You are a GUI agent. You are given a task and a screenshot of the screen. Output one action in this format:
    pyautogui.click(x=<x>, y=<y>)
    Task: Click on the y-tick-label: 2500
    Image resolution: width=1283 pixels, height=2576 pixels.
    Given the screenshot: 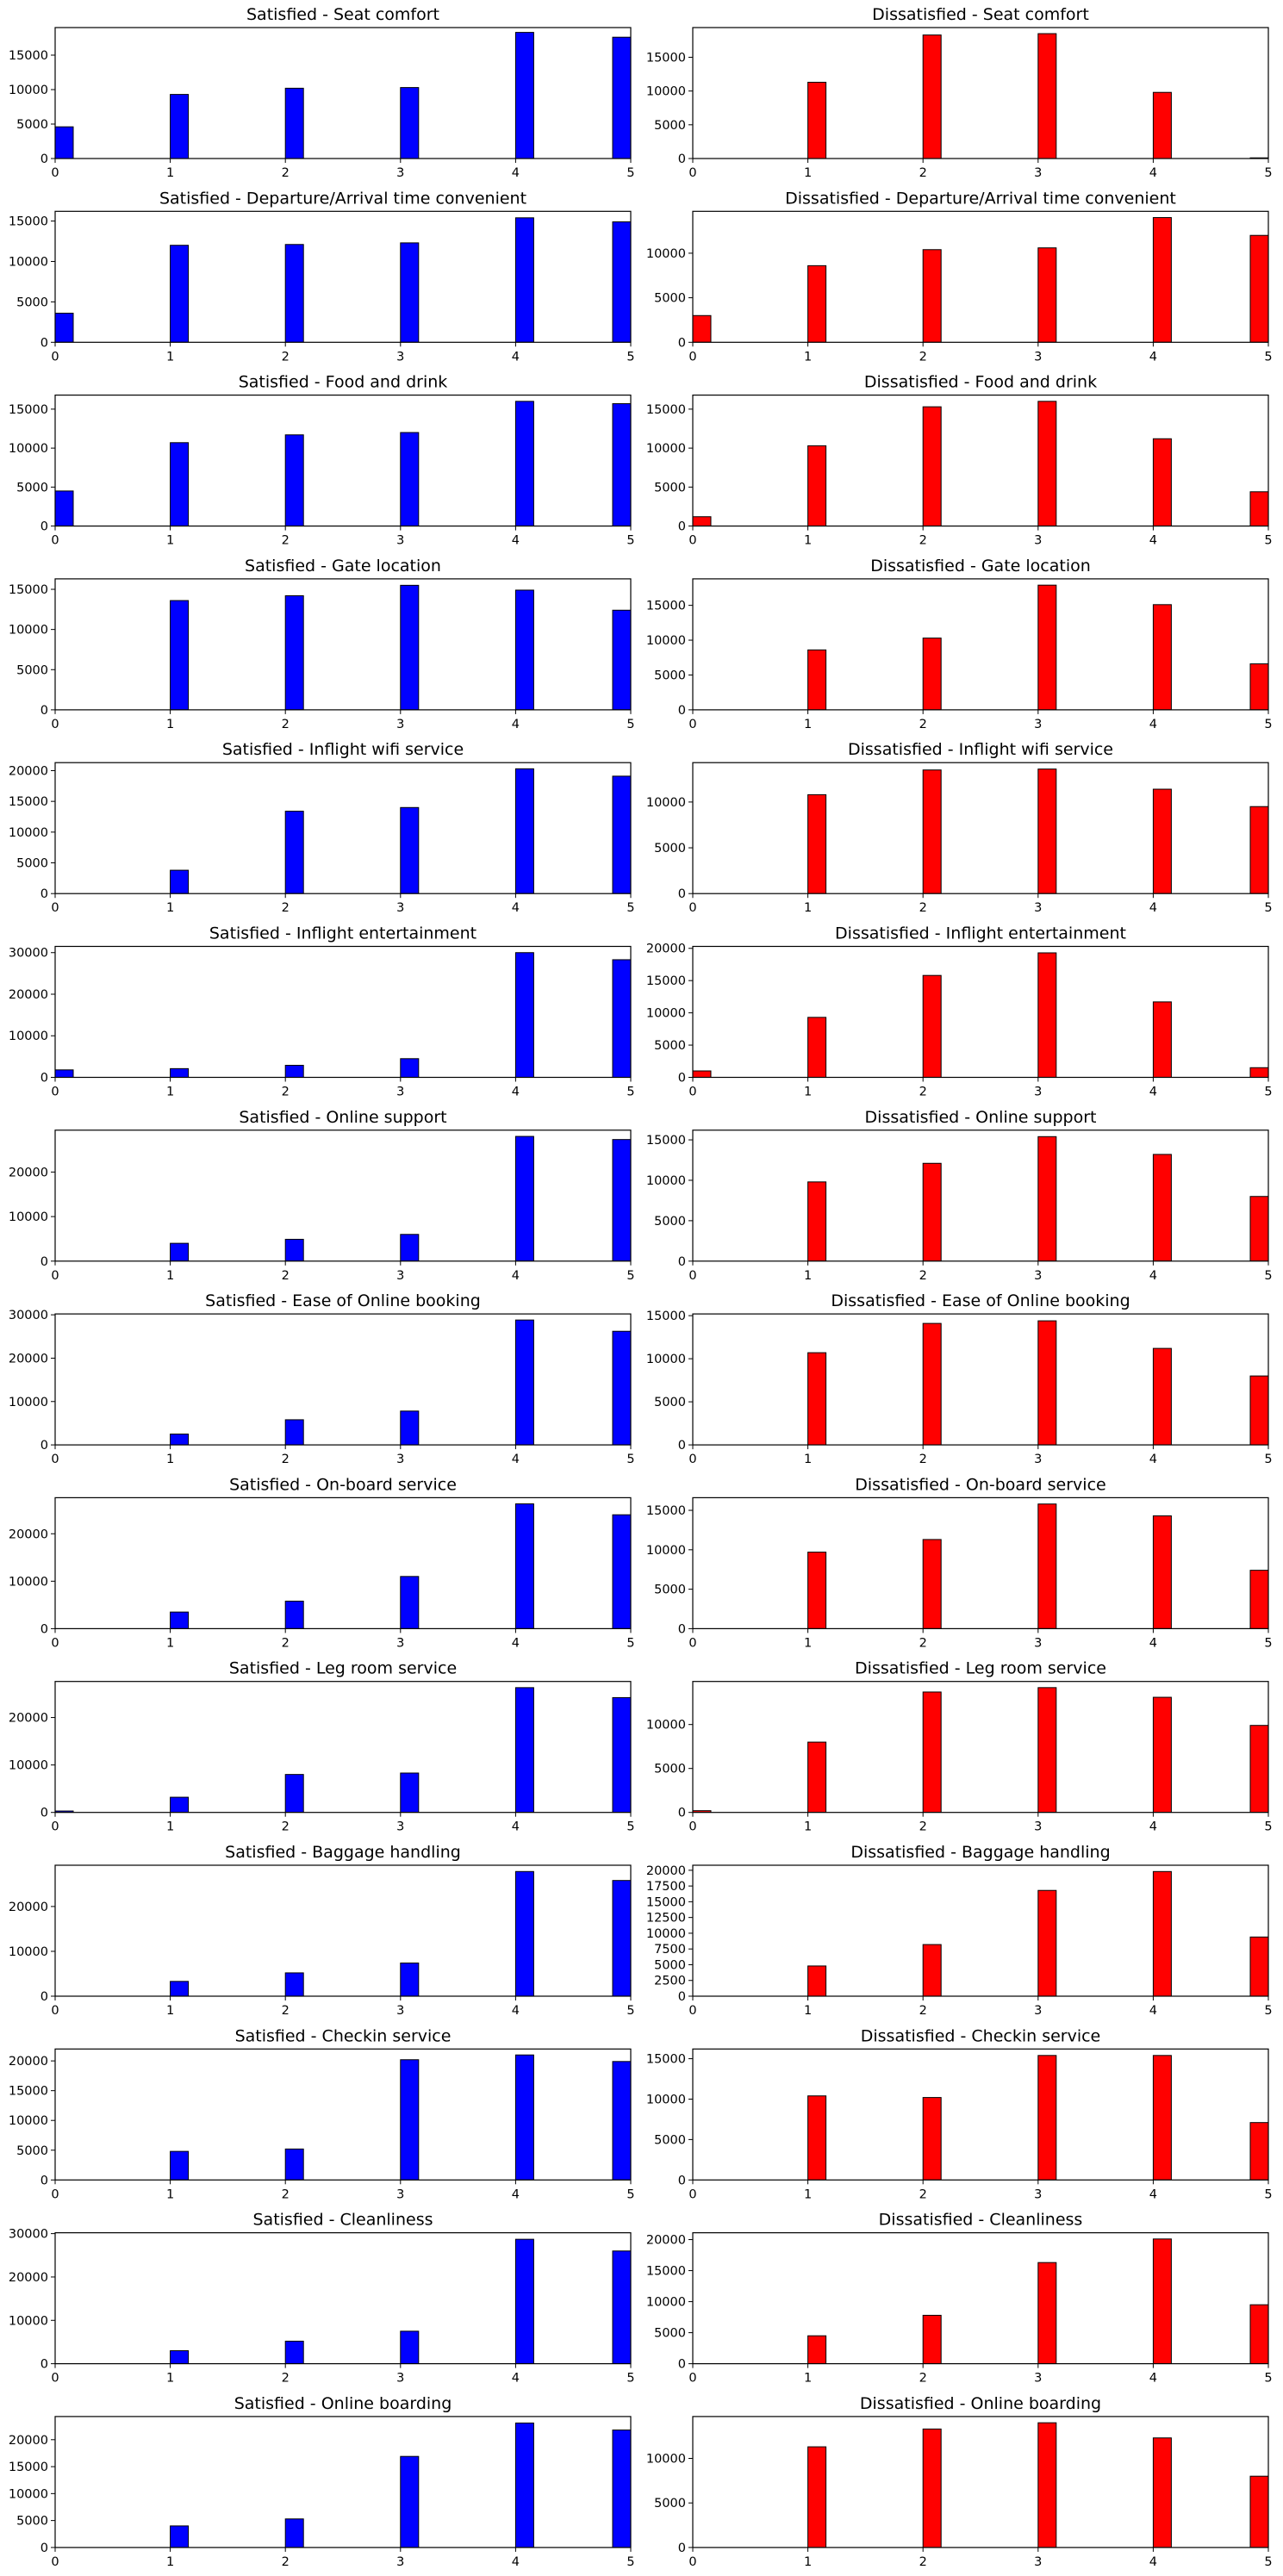 What is the action you would take?
    pyautogui.click(x=670, y=1982)
    